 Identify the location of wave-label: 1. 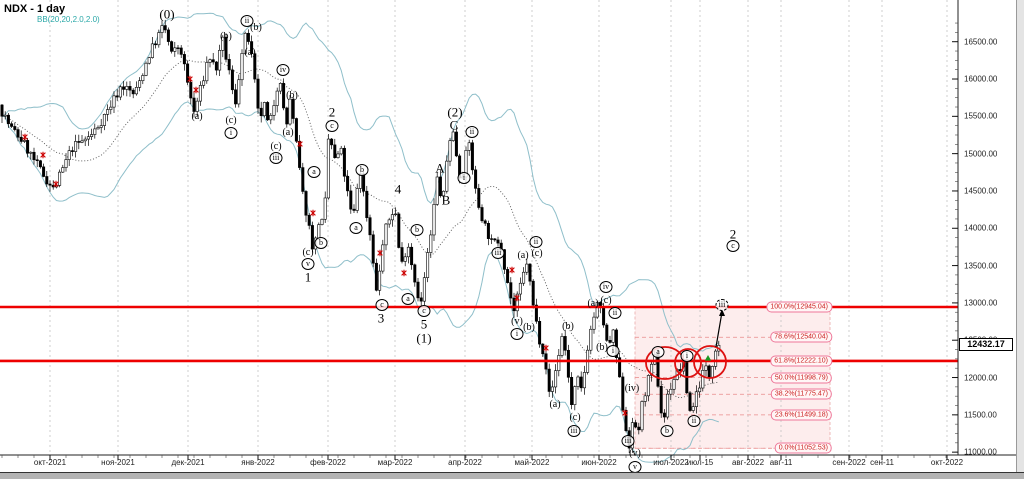
(308, 277).